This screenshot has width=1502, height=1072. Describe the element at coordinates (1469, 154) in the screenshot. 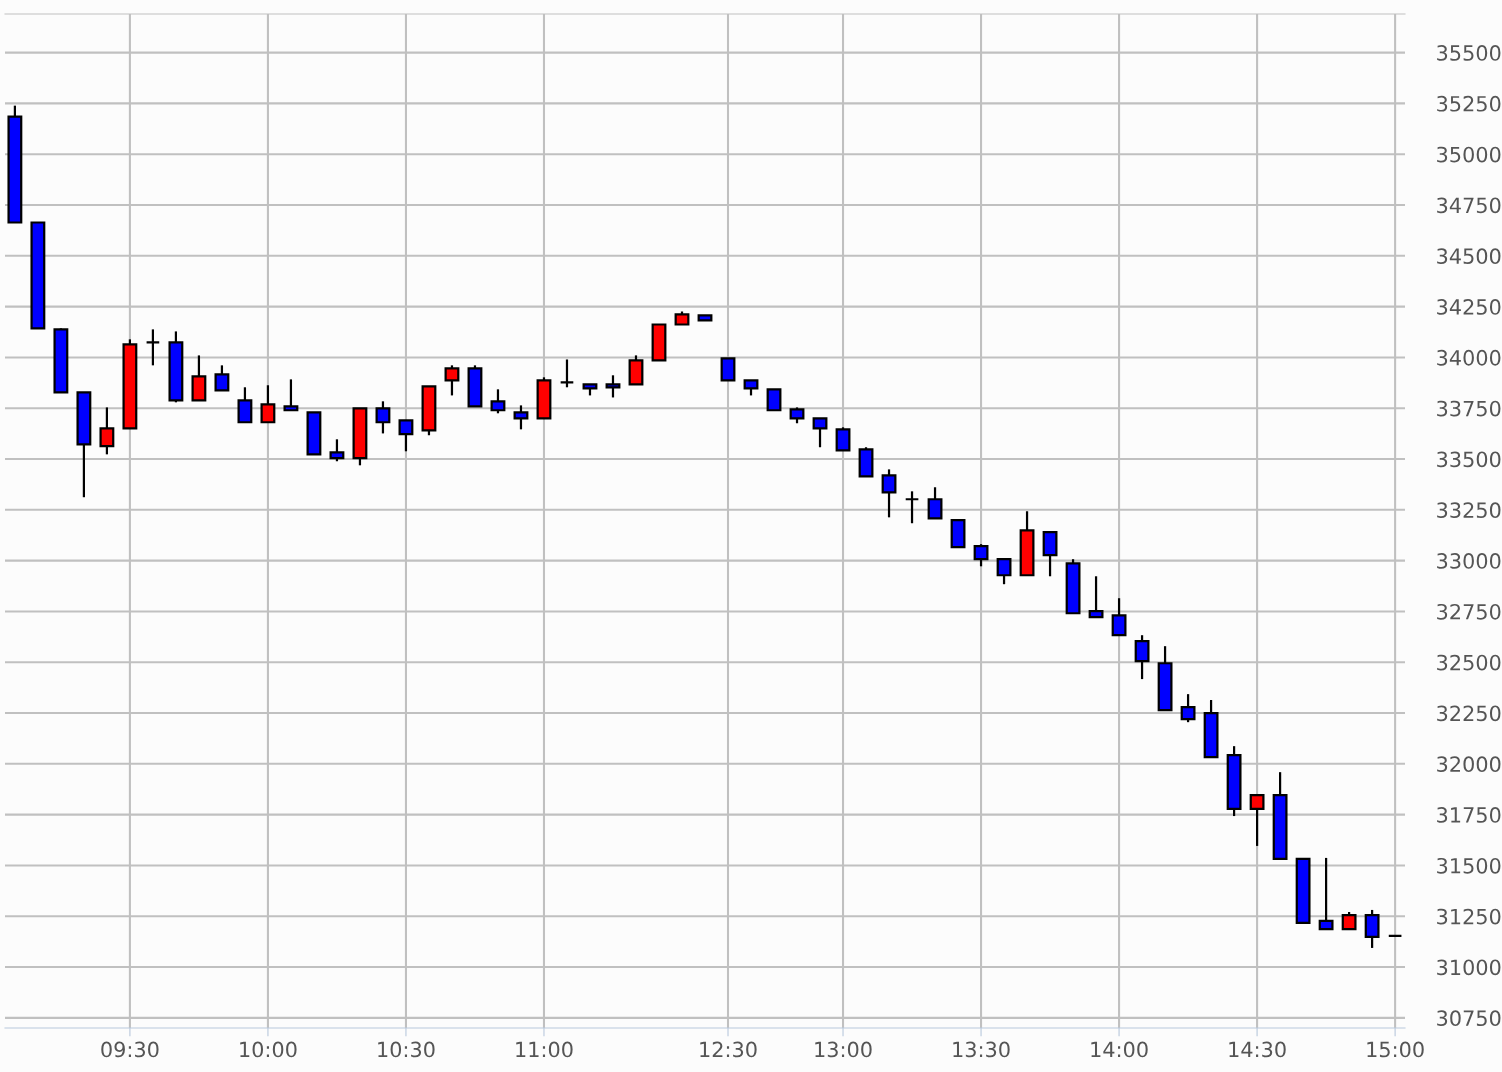

I see `y-tick-label: 35000` at that location.